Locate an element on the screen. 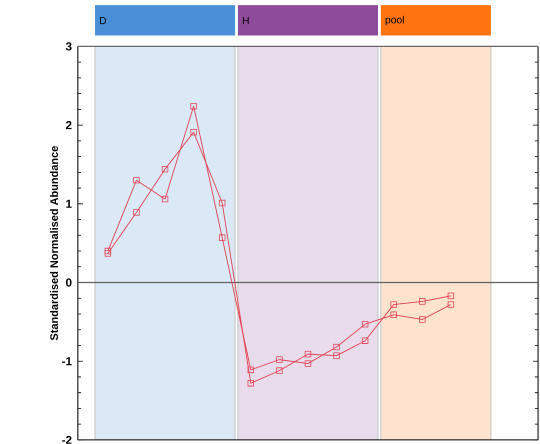  y-tick-label: 2 is located at coordinates (69, 125).